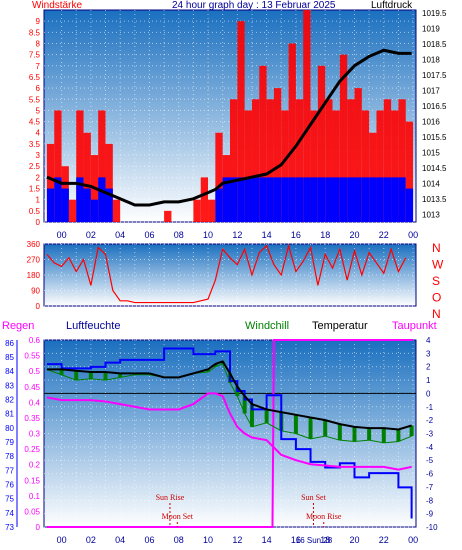  I want to click on temp-y-tick-label: -4, so click(430, 447).